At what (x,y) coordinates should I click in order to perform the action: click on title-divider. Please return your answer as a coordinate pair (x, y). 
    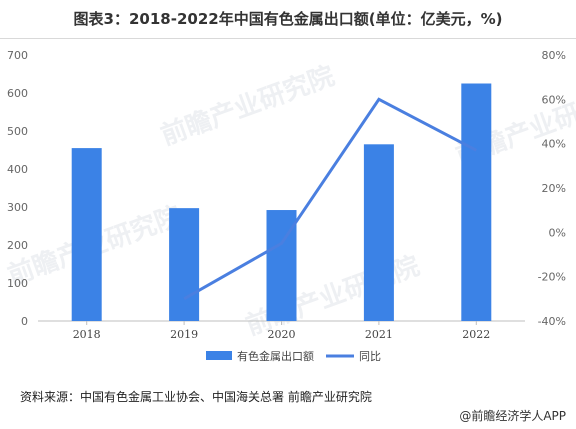
    Looking at the image, I should click on (288, 38).